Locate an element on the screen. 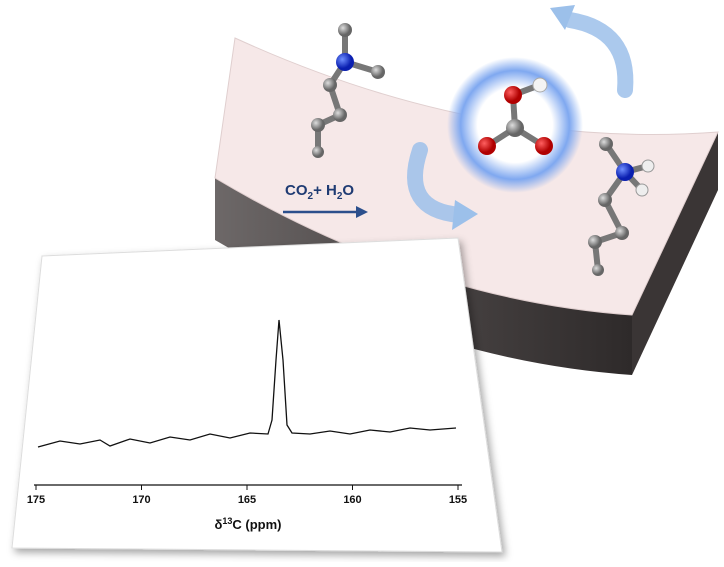 Image resolution: width=724 pixels, height=567 pixels. cycle-arrows is located at coordinates (520, 117).